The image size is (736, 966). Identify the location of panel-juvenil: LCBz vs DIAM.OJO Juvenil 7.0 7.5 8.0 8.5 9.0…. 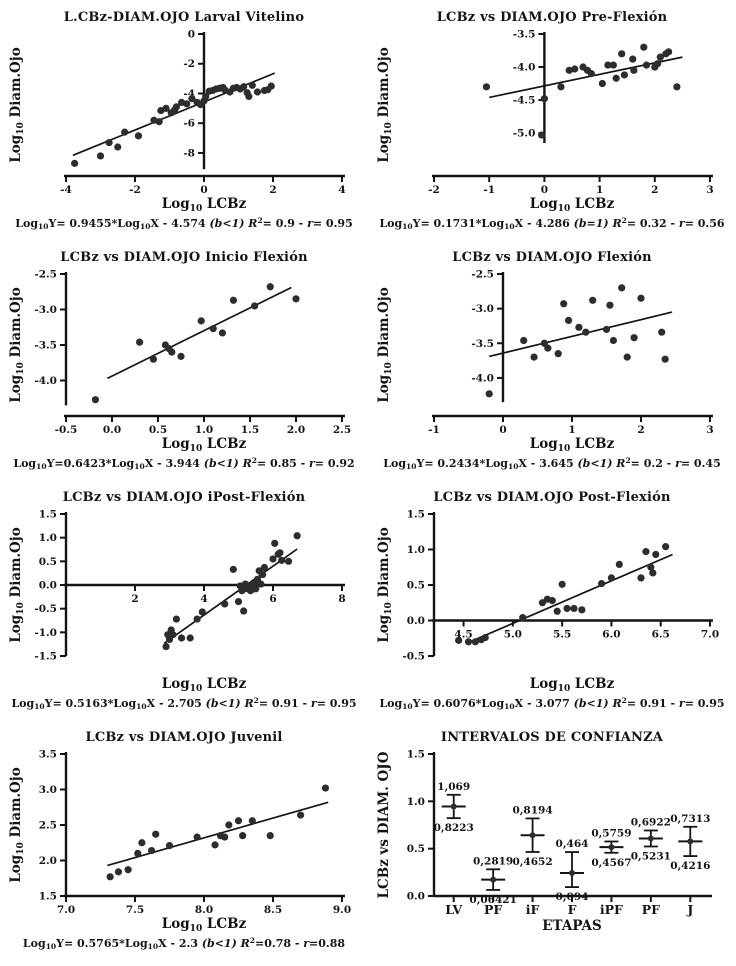
(184, 846).